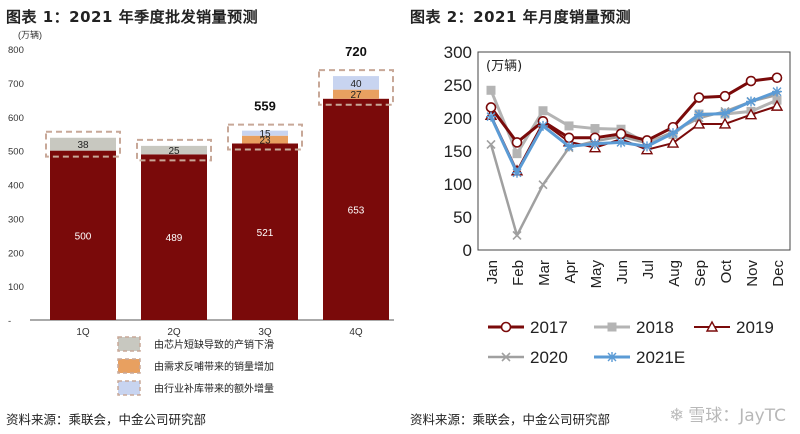 This screenshot has width=800, height=434. Describe the element at coordinates (726, 271) in the screenshot. I see `x-tick-label: Oct` at that location.